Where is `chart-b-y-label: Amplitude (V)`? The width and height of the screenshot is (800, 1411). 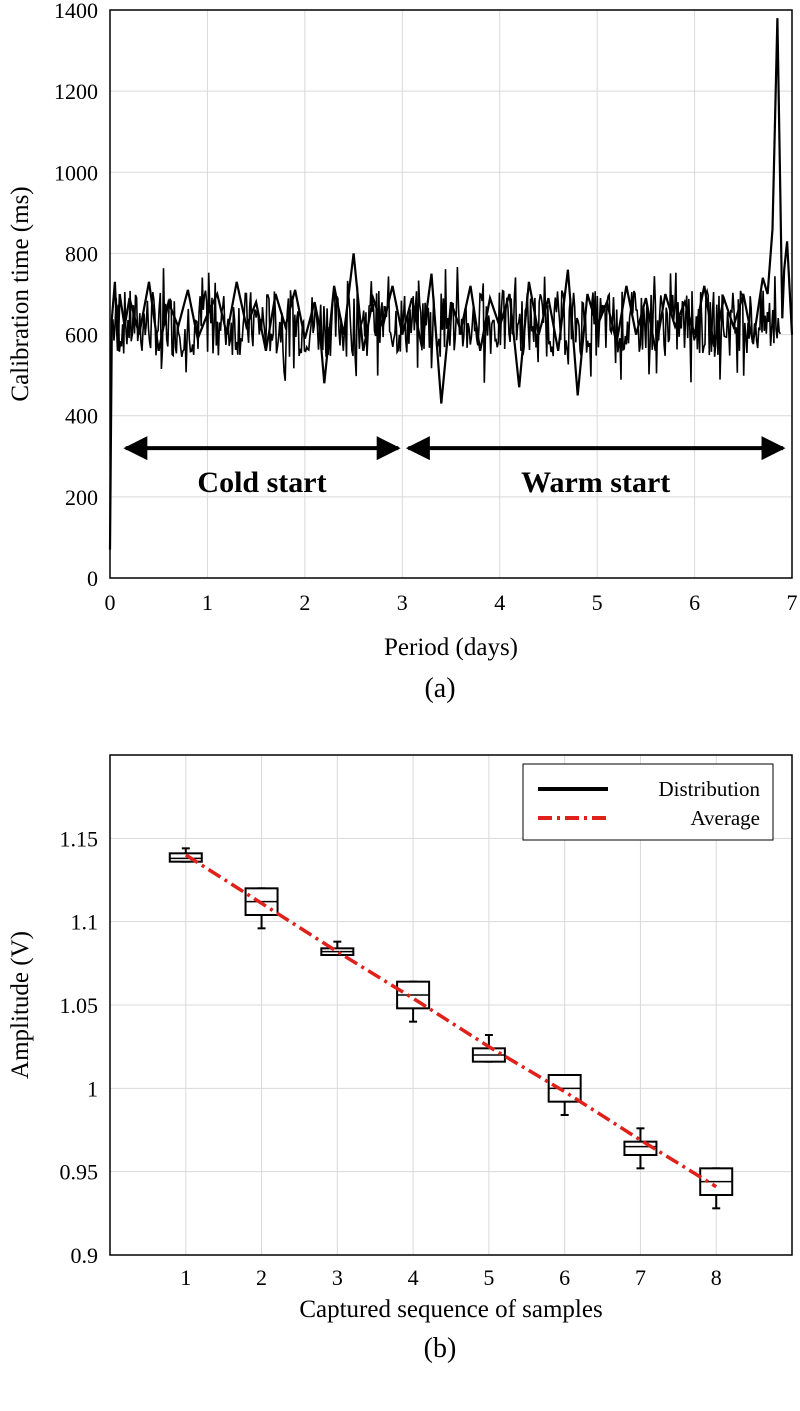 chart-b-y-label: Amplitude (V) is located at coordinates (20, 1005).